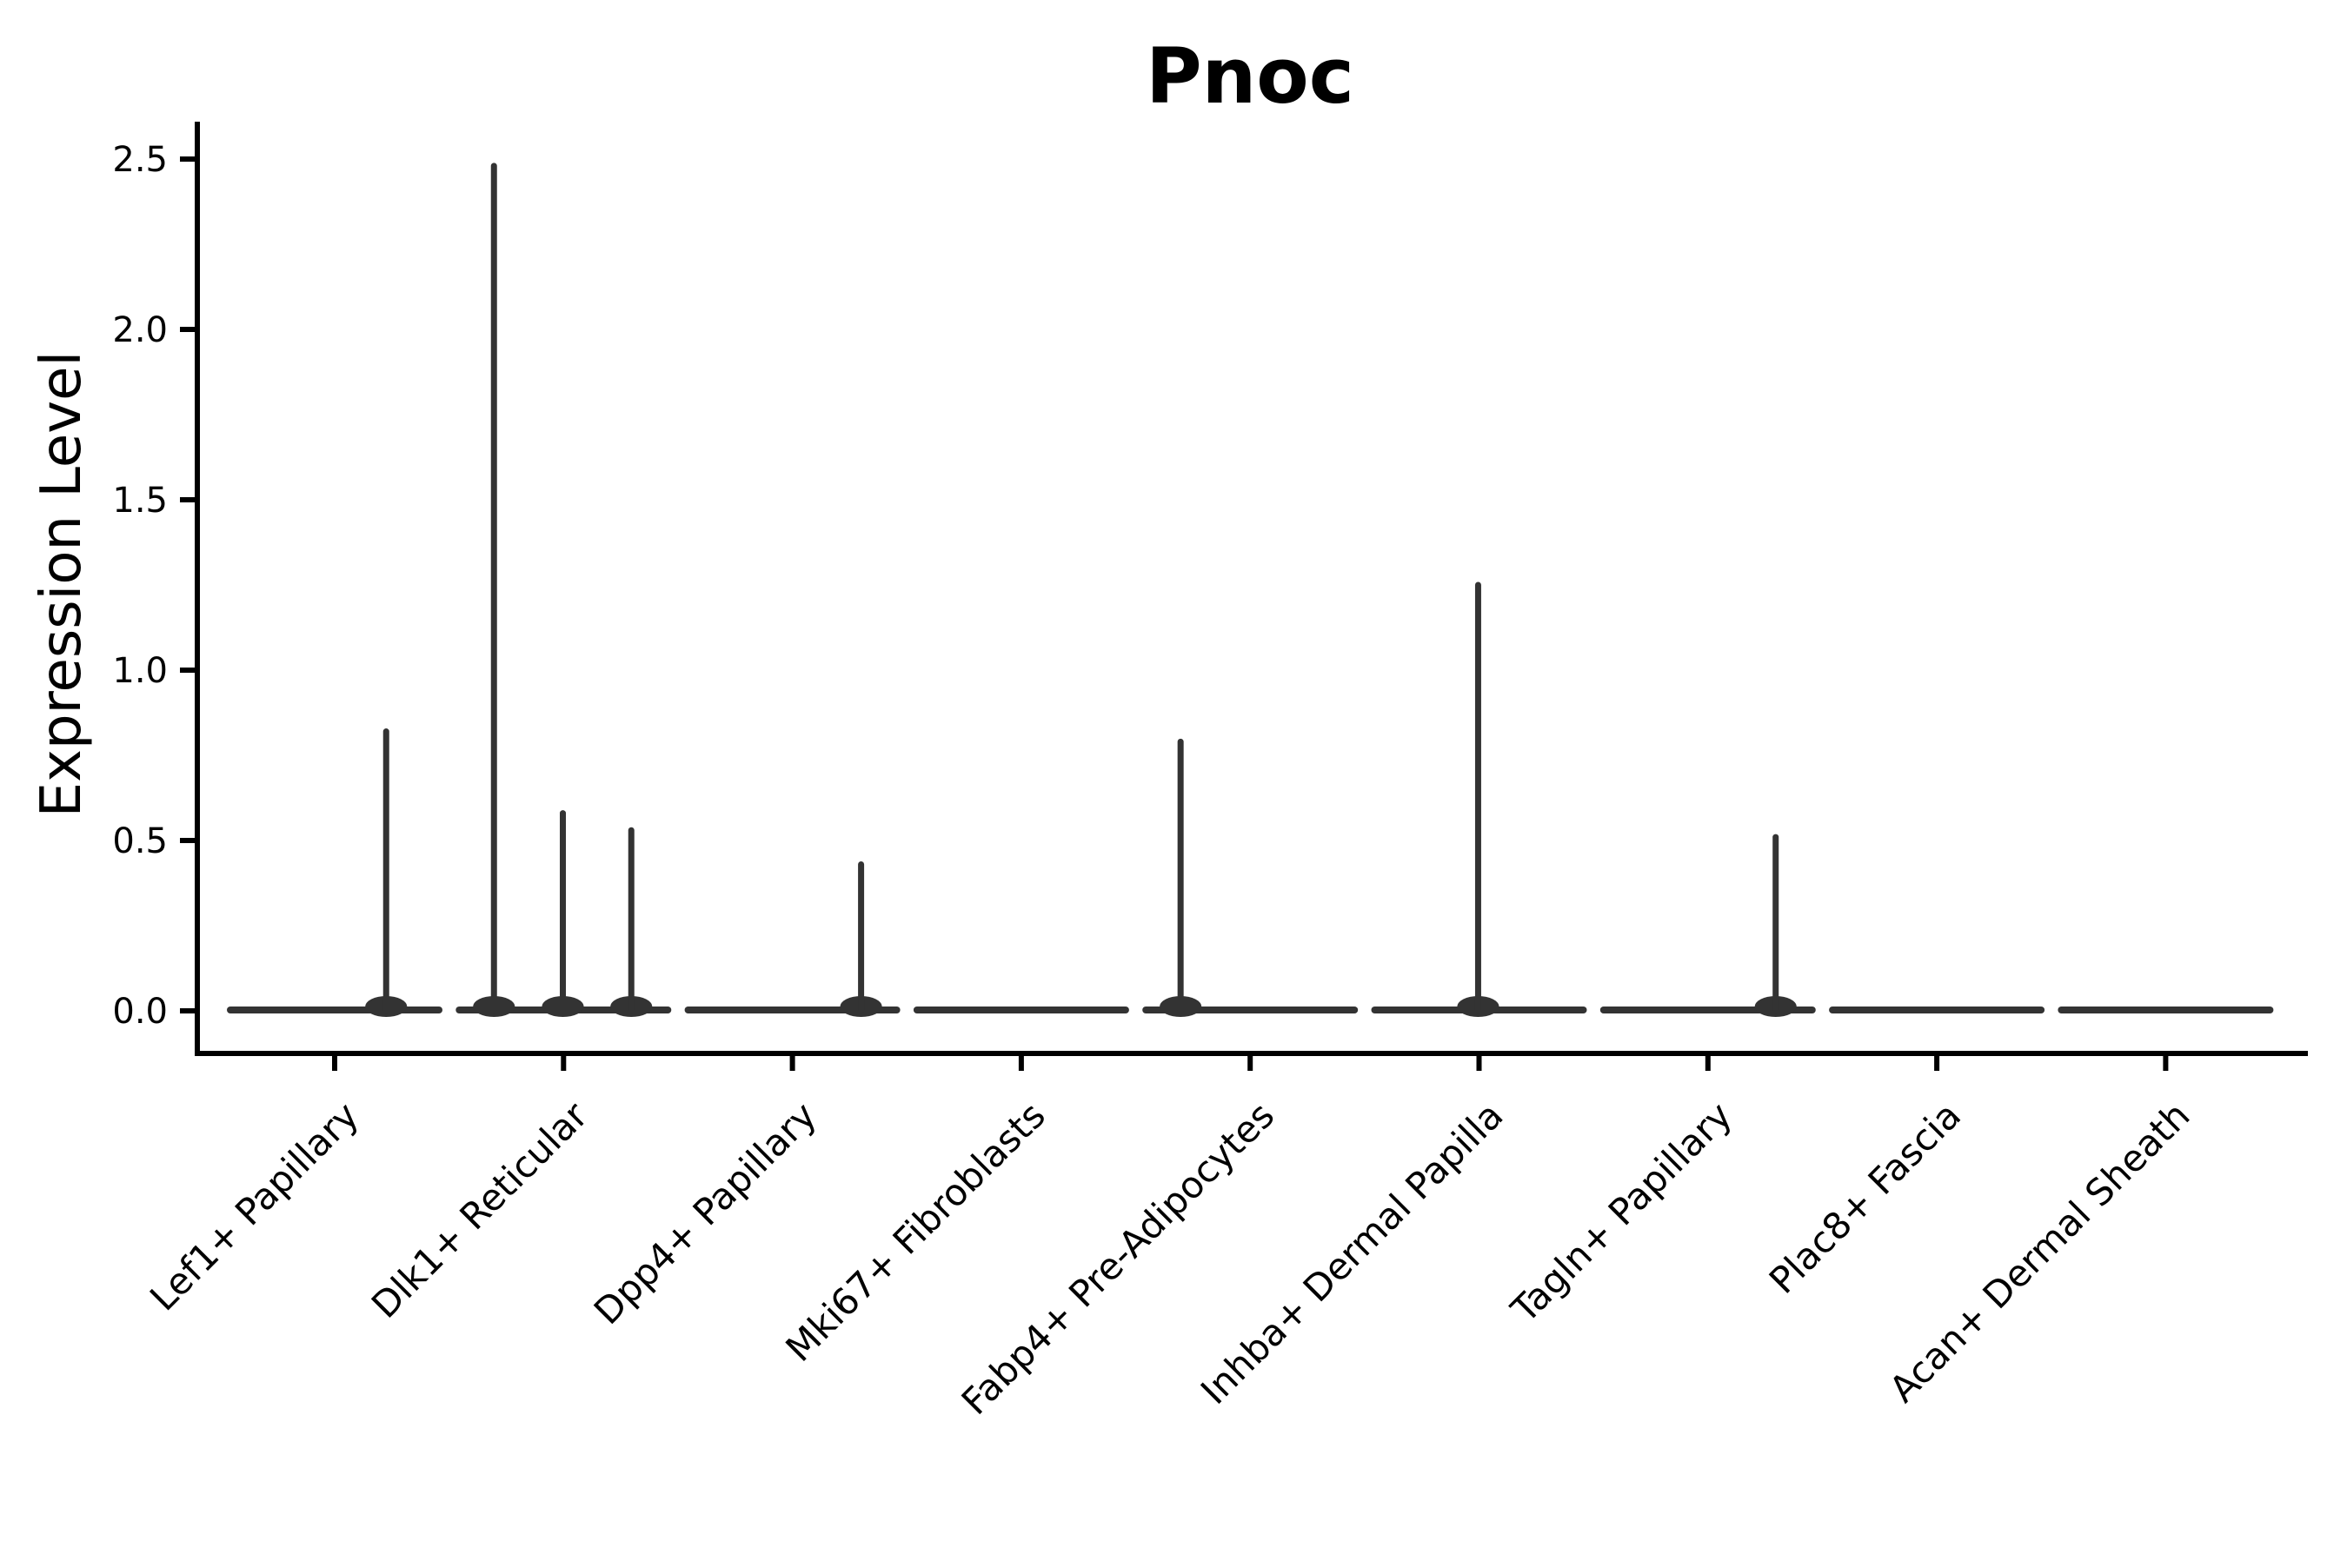 The image size is (2347, 1568). I want to click on y-tick-label: 1.5, so click(140, 501).